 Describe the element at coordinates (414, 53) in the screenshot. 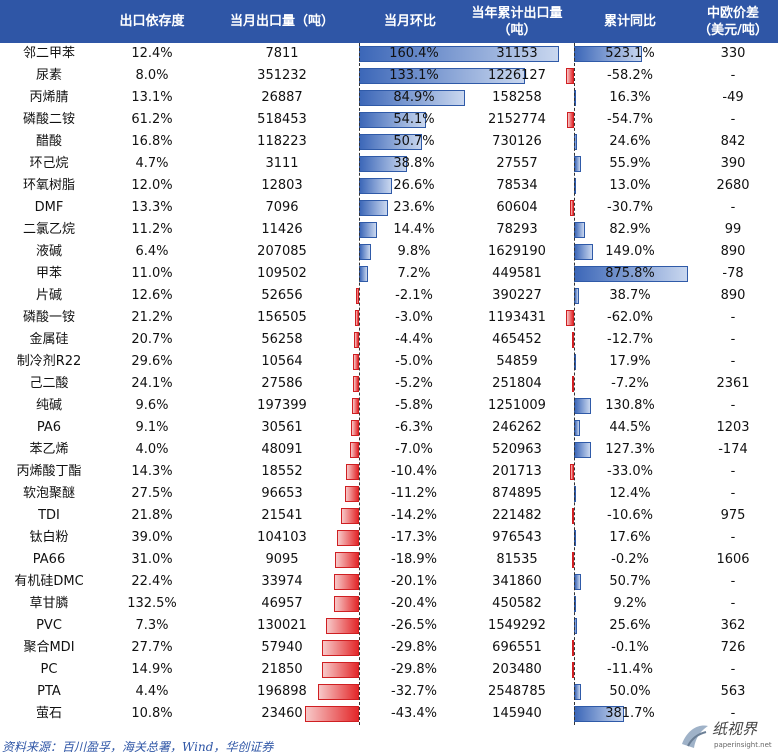

I see `cell-mom-change: 160.4%` at that location.